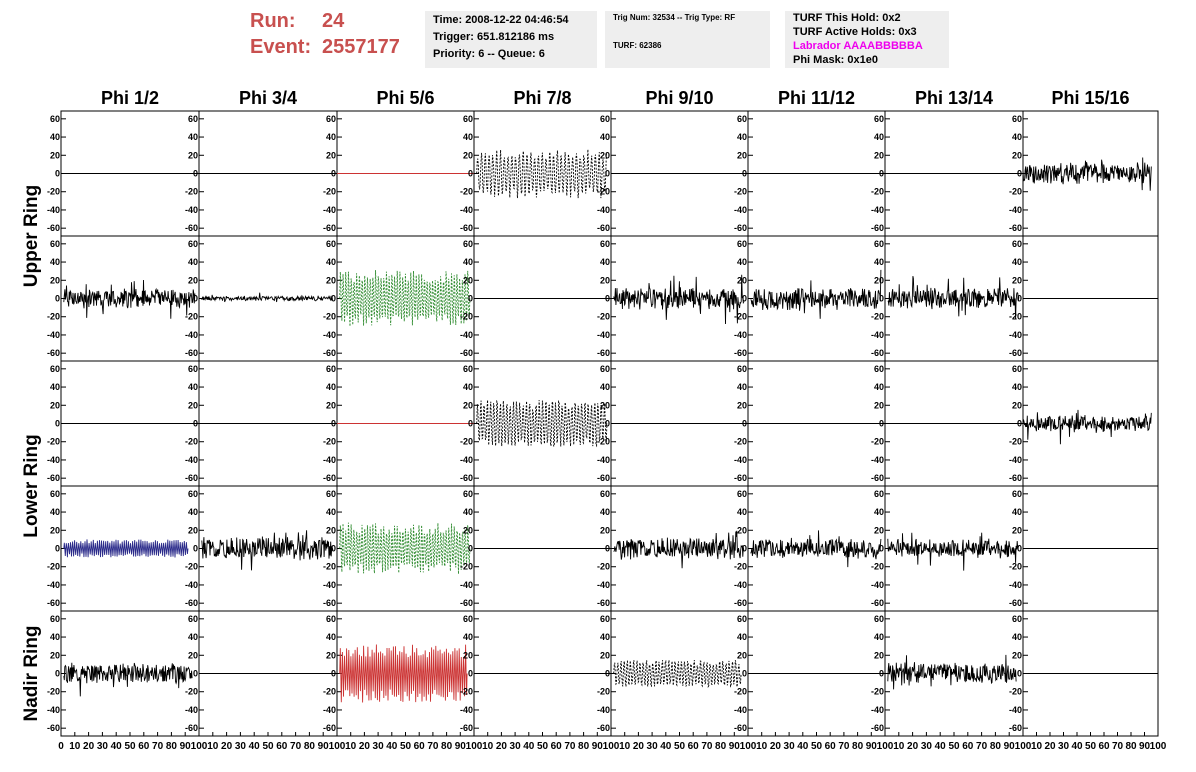  I want to click on x-tick-label: 70, so click(844, 746).